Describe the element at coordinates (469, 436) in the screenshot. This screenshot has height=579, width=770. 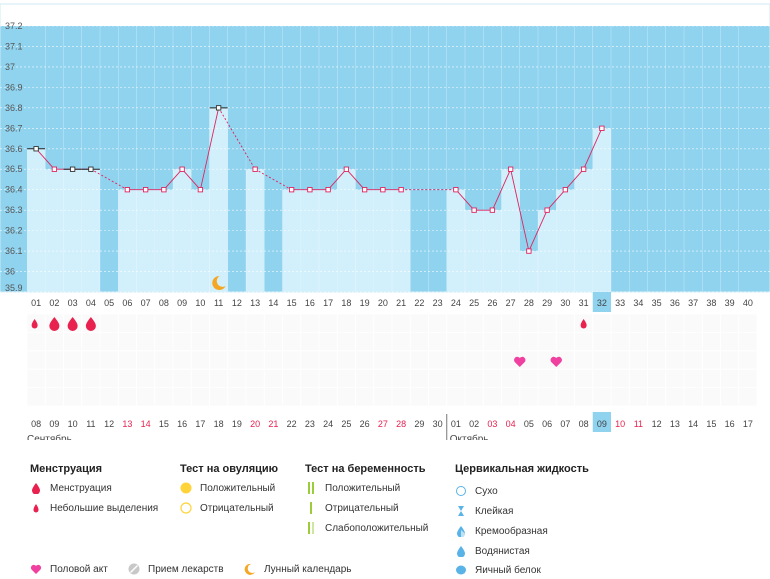
I see `month-label: Октябрь` at that location.